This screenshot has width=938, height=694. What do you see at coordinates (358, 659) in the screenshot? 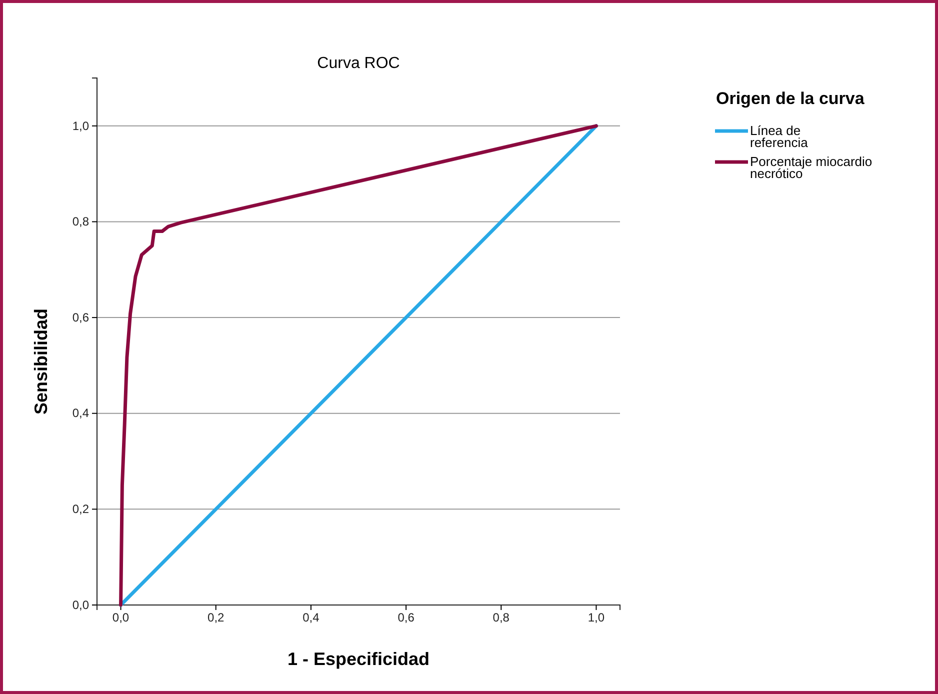
I see `x-axis-title: 1 - Especificidad` at bounding box center [358, 659].